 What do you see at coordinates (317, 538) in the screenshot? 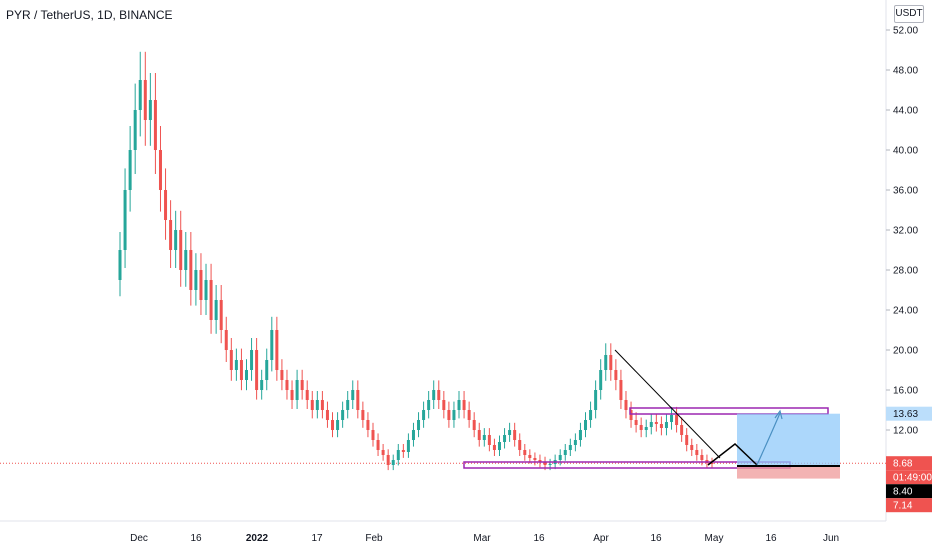
I see `x-tick-label: 17` at bounding box center [317, 538].